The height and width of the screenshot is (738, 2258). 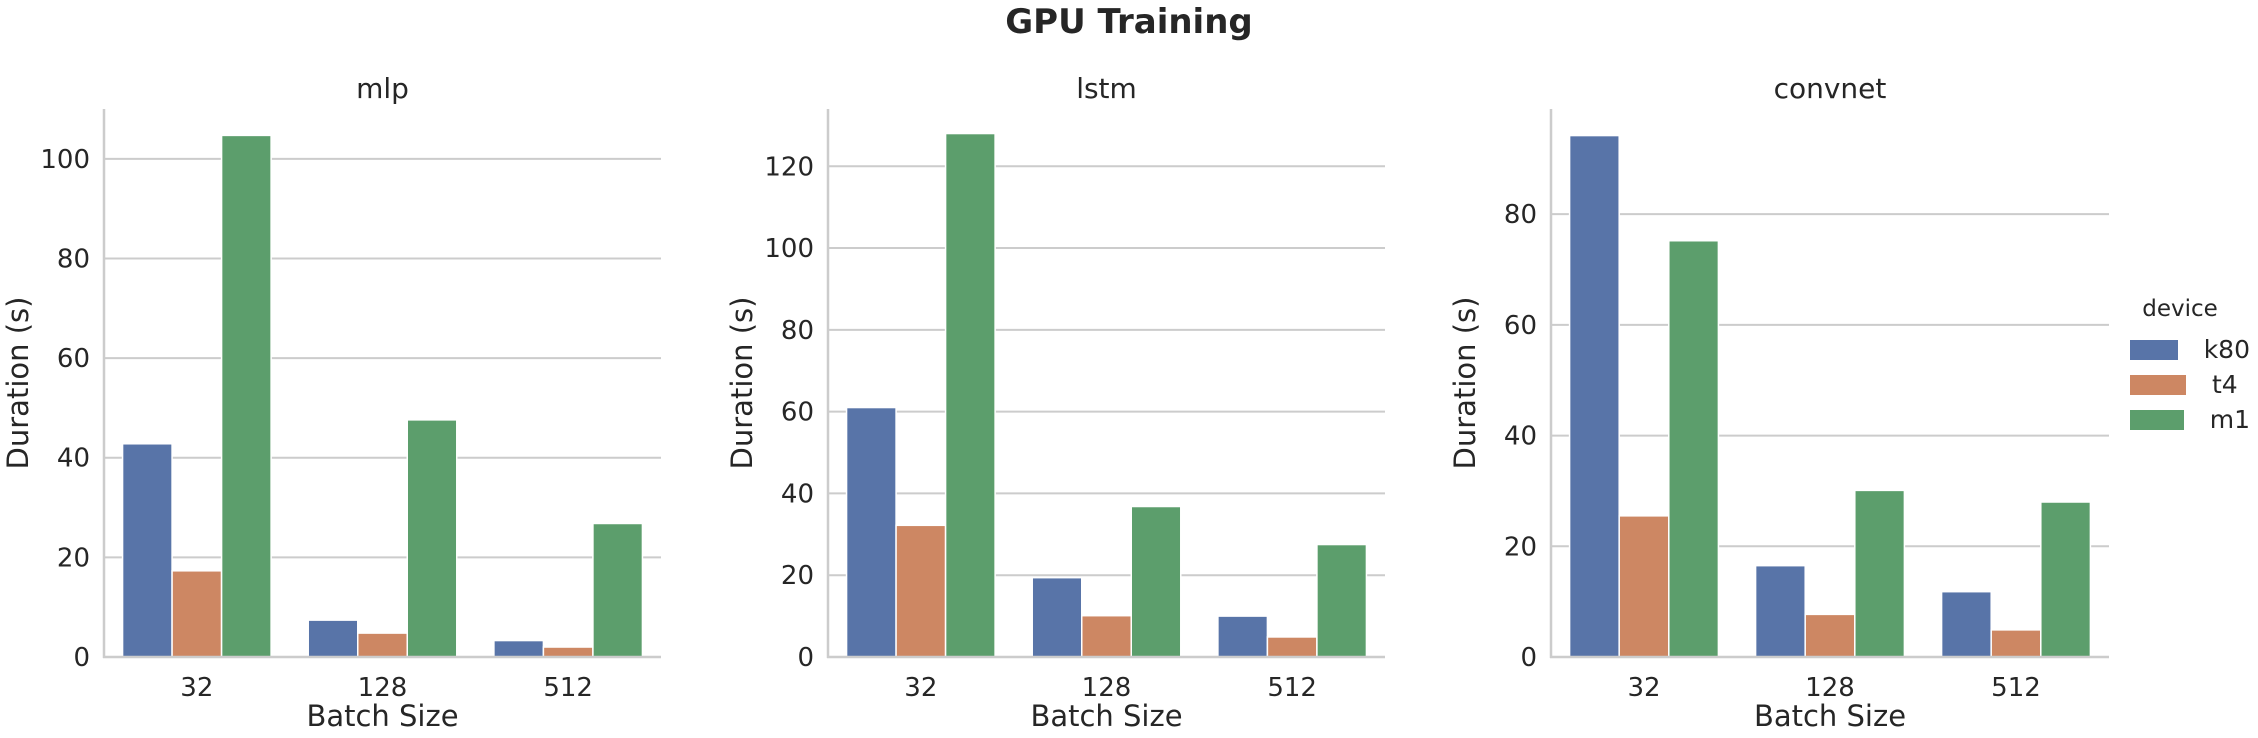 I want to click on legend-title: device, so click(x=2180, y=309).